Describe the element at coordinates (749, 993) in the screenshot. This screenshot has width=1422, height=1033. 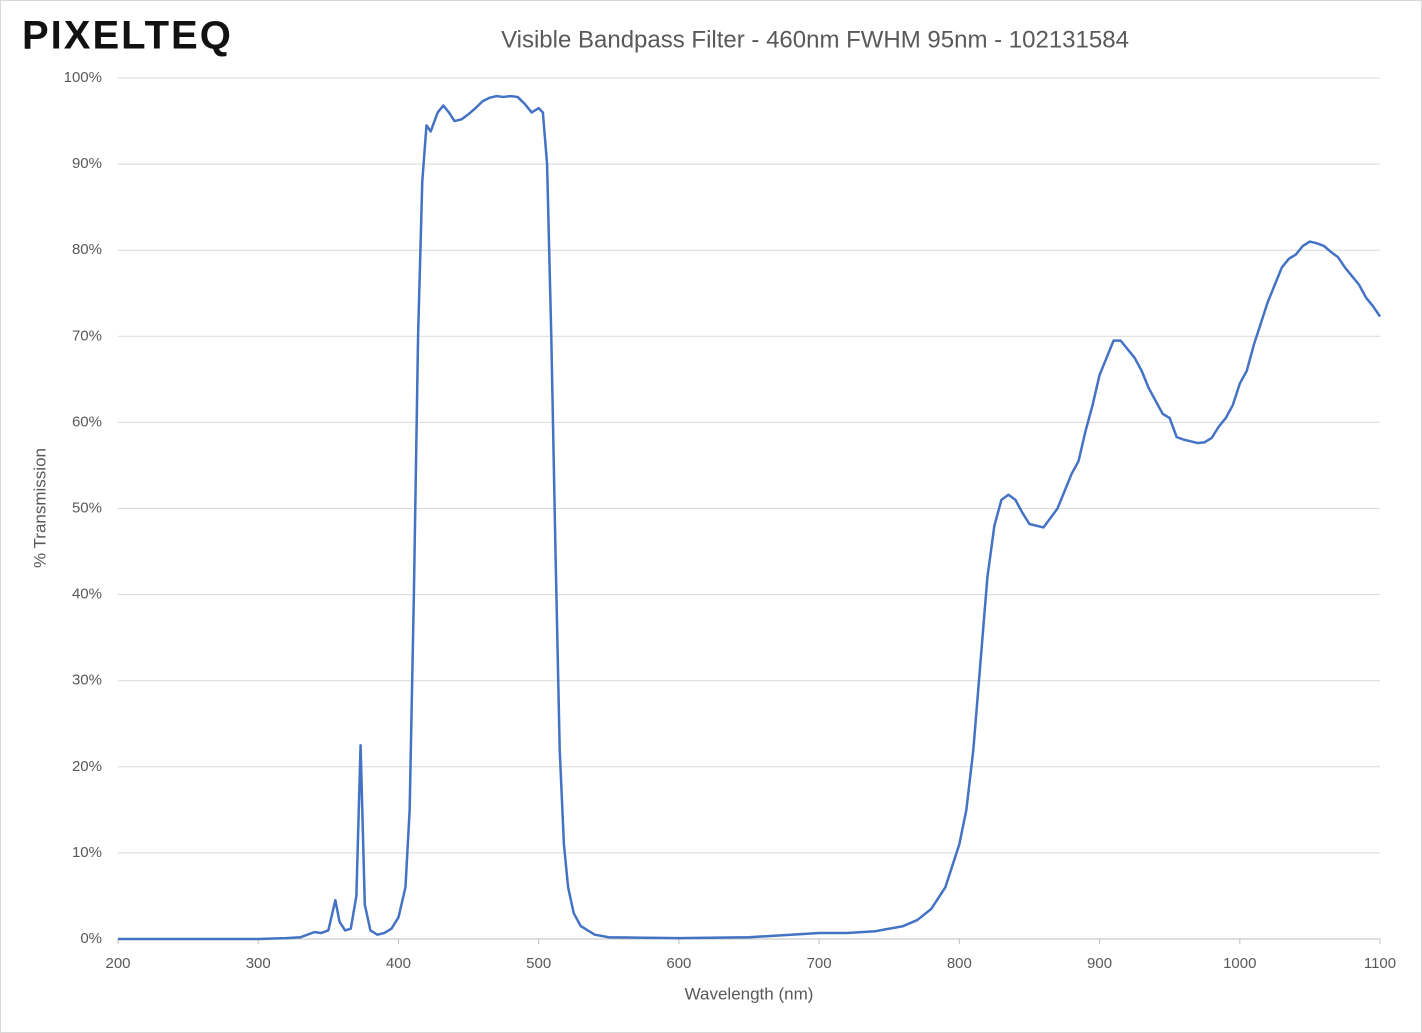
I see `x-axis-label: Wavelength (nm)` at that location.